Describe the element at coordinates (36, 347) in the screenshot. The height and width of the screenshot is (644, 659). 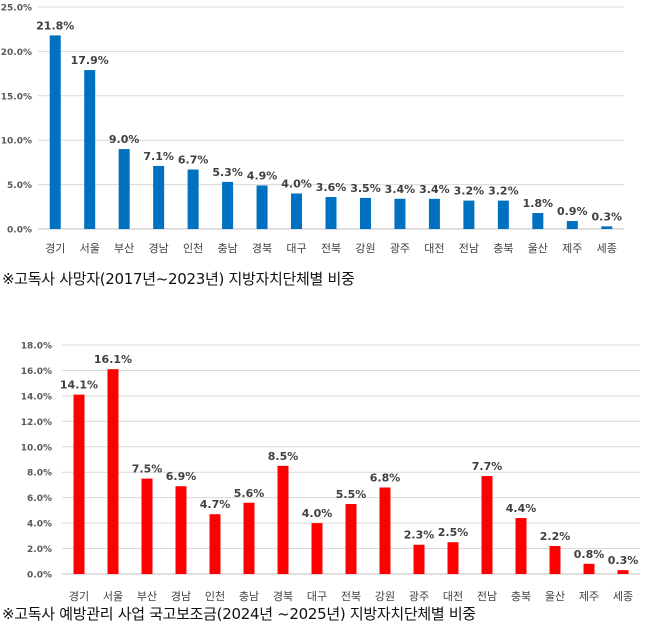
I see `y-tick-label: 18.0%` at that location.